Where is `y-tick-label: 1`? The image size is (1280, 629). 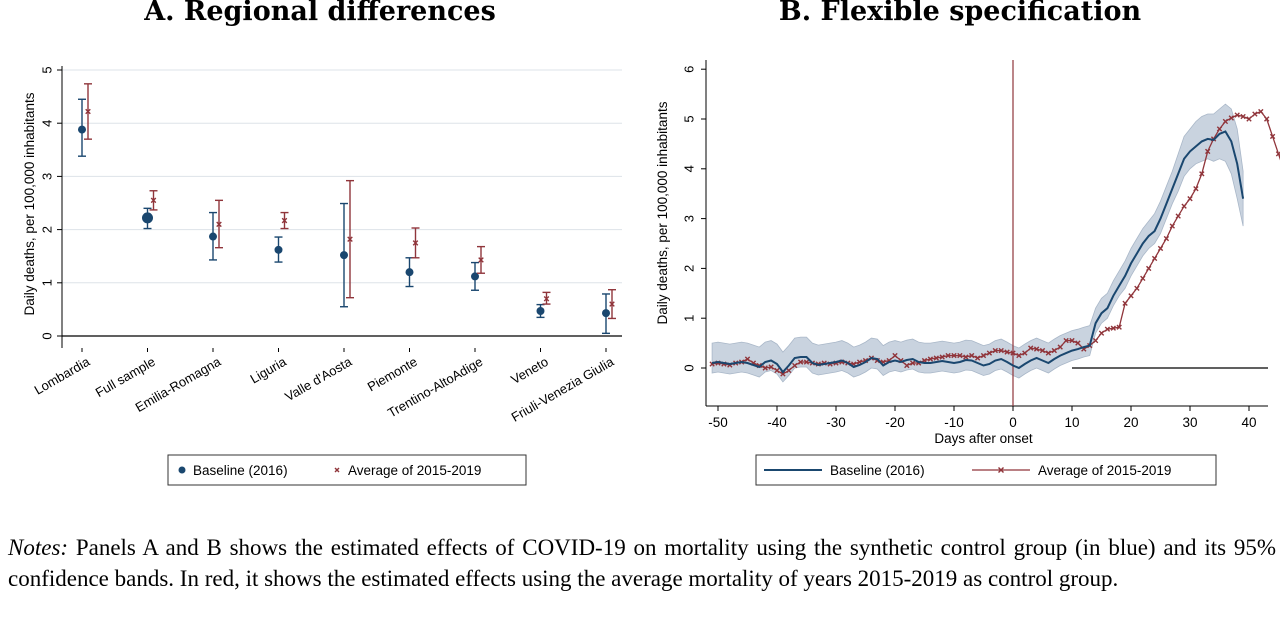
y-tick-label: 1 is located at coordinates (46, 282).